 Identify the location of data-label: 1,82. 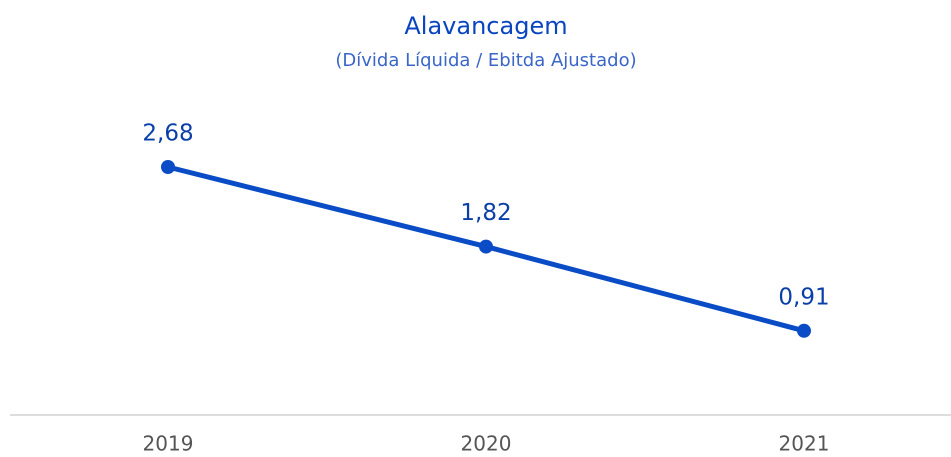
(485, 213).